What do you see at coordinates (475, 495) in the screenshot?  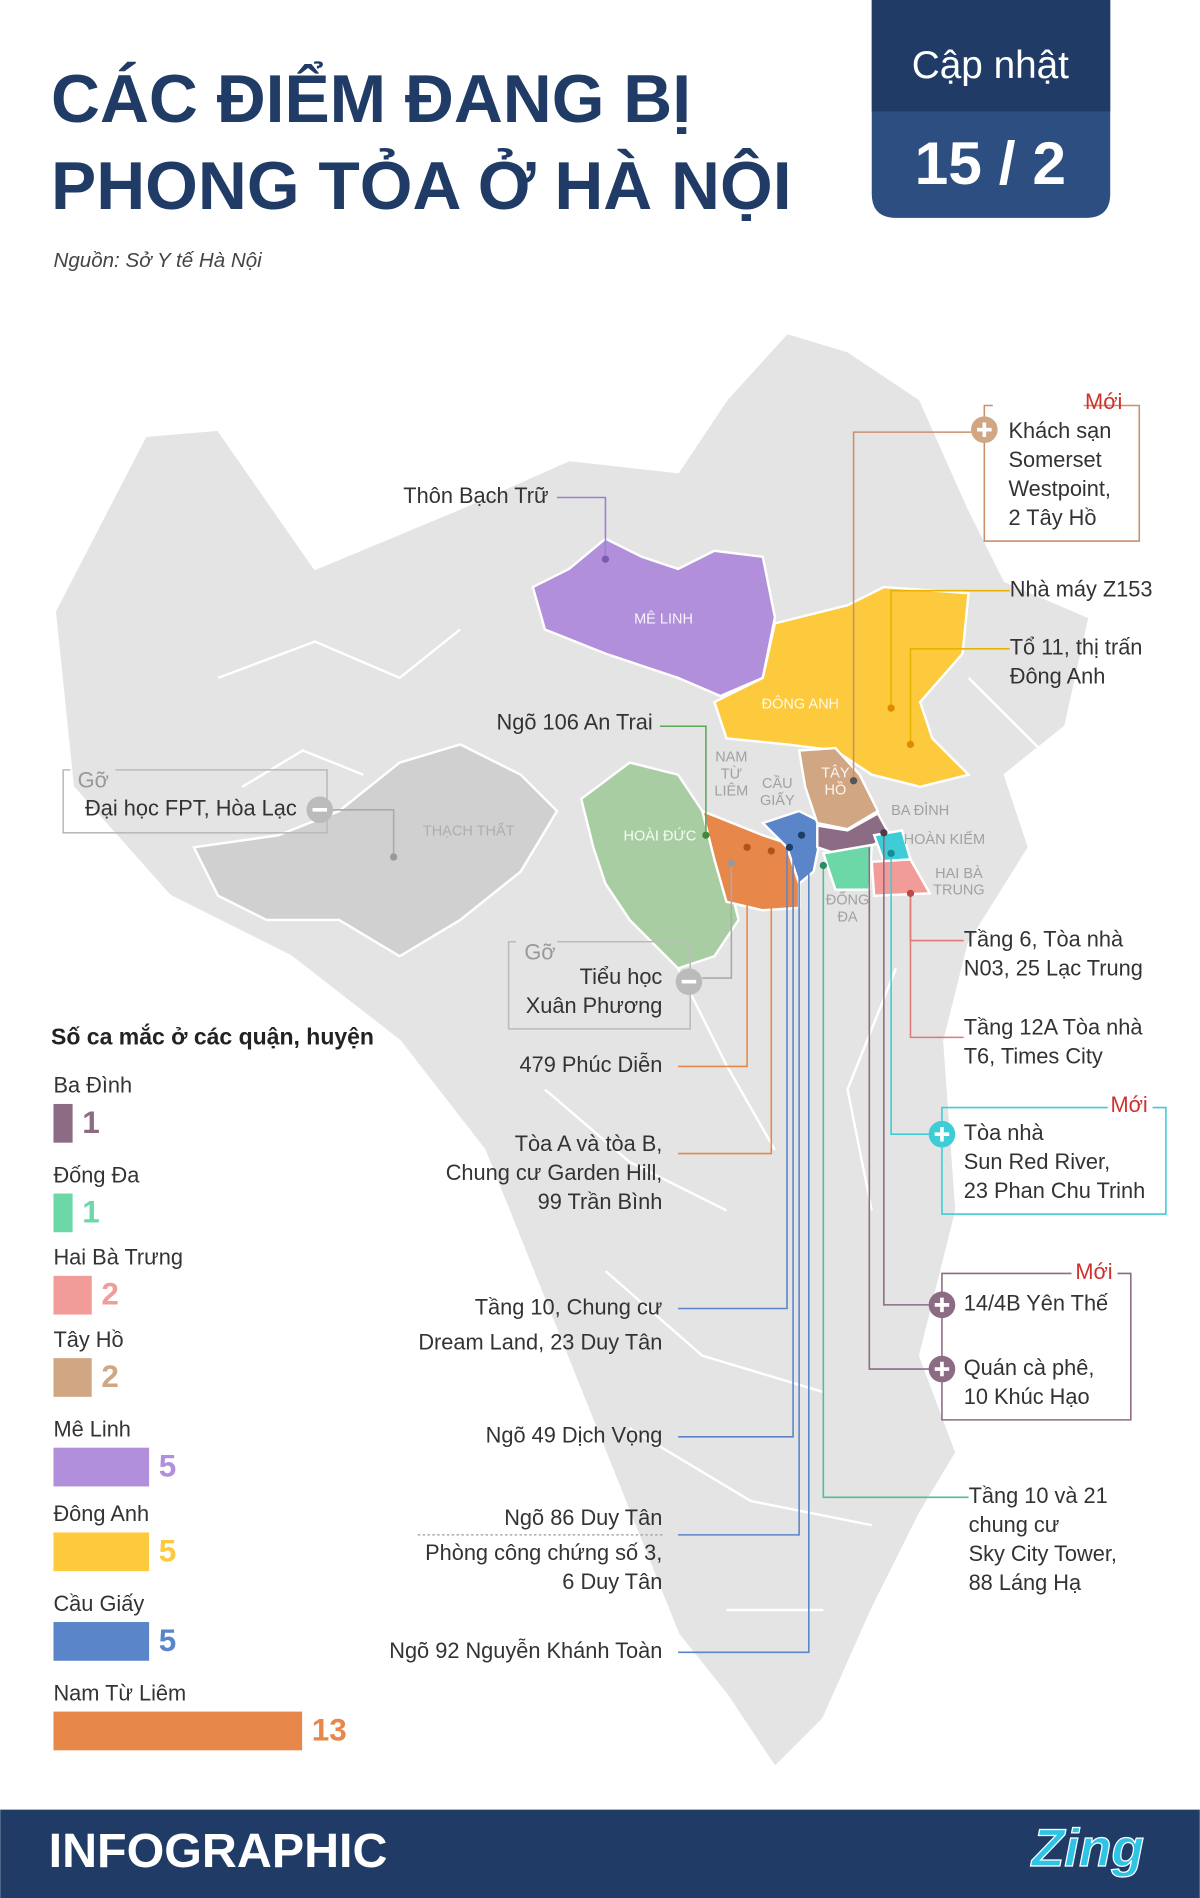 I see `annotation-text: Thôn Bạch Trữ` at bounding box center [475, 495].